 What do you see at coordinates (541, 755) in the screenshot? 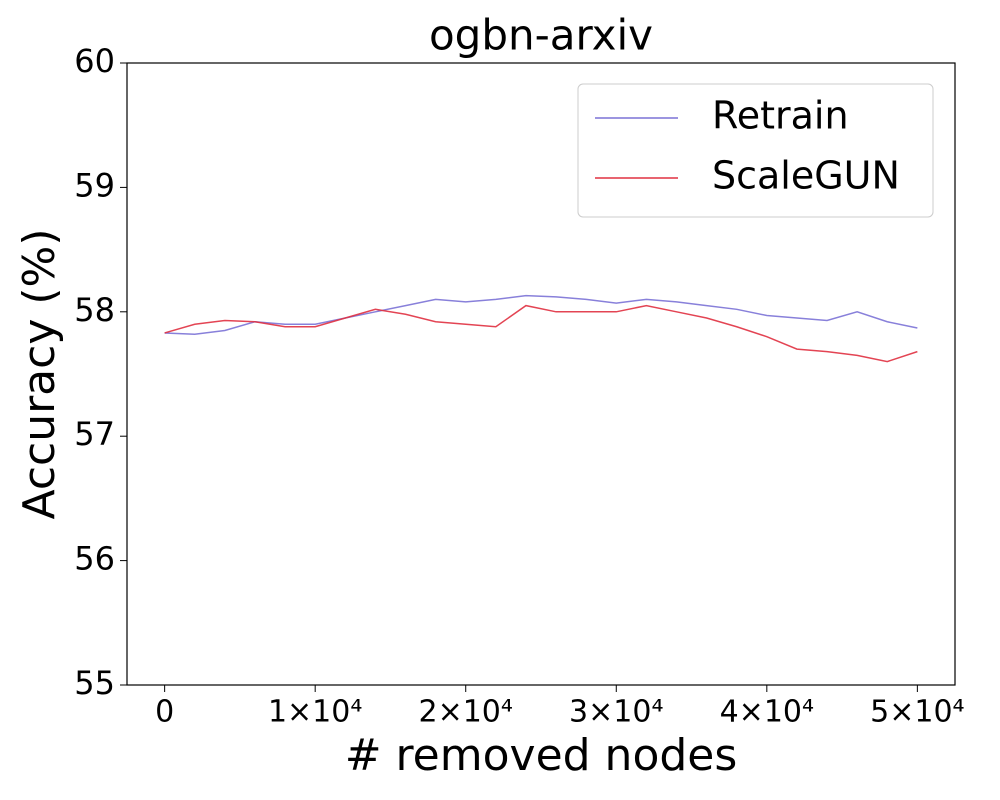
I see `x-axis-label: # removed nodes` at bounding box center [541, 755].